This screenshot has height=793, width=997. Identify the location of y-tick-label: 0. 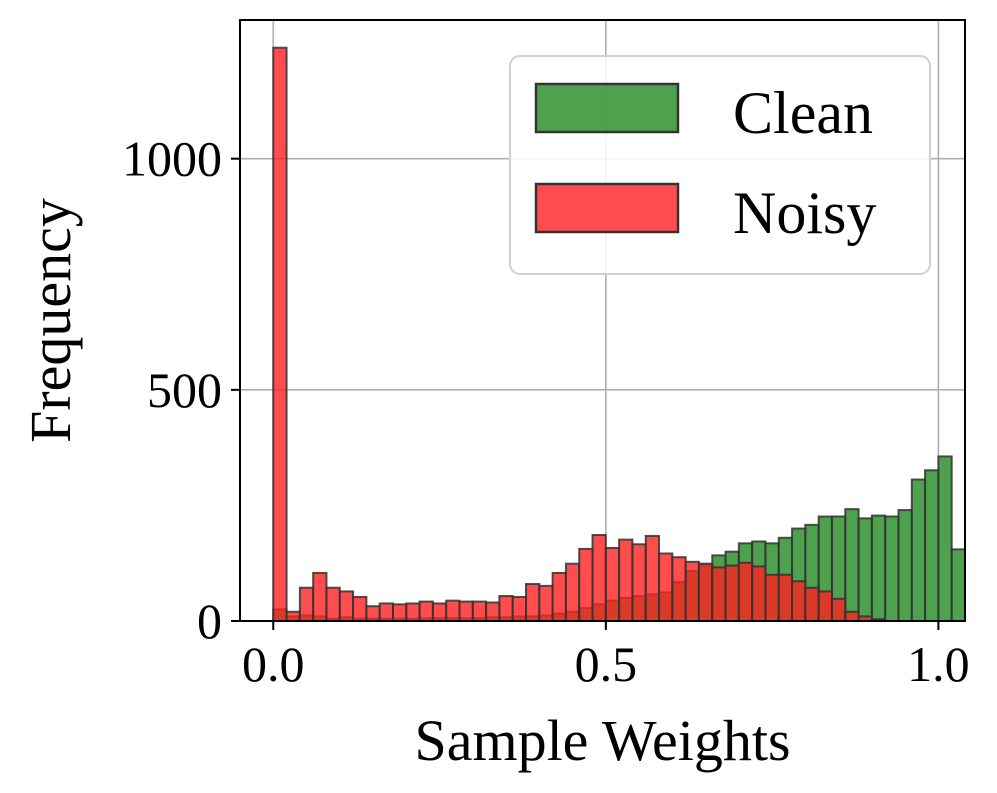
(209, 621).